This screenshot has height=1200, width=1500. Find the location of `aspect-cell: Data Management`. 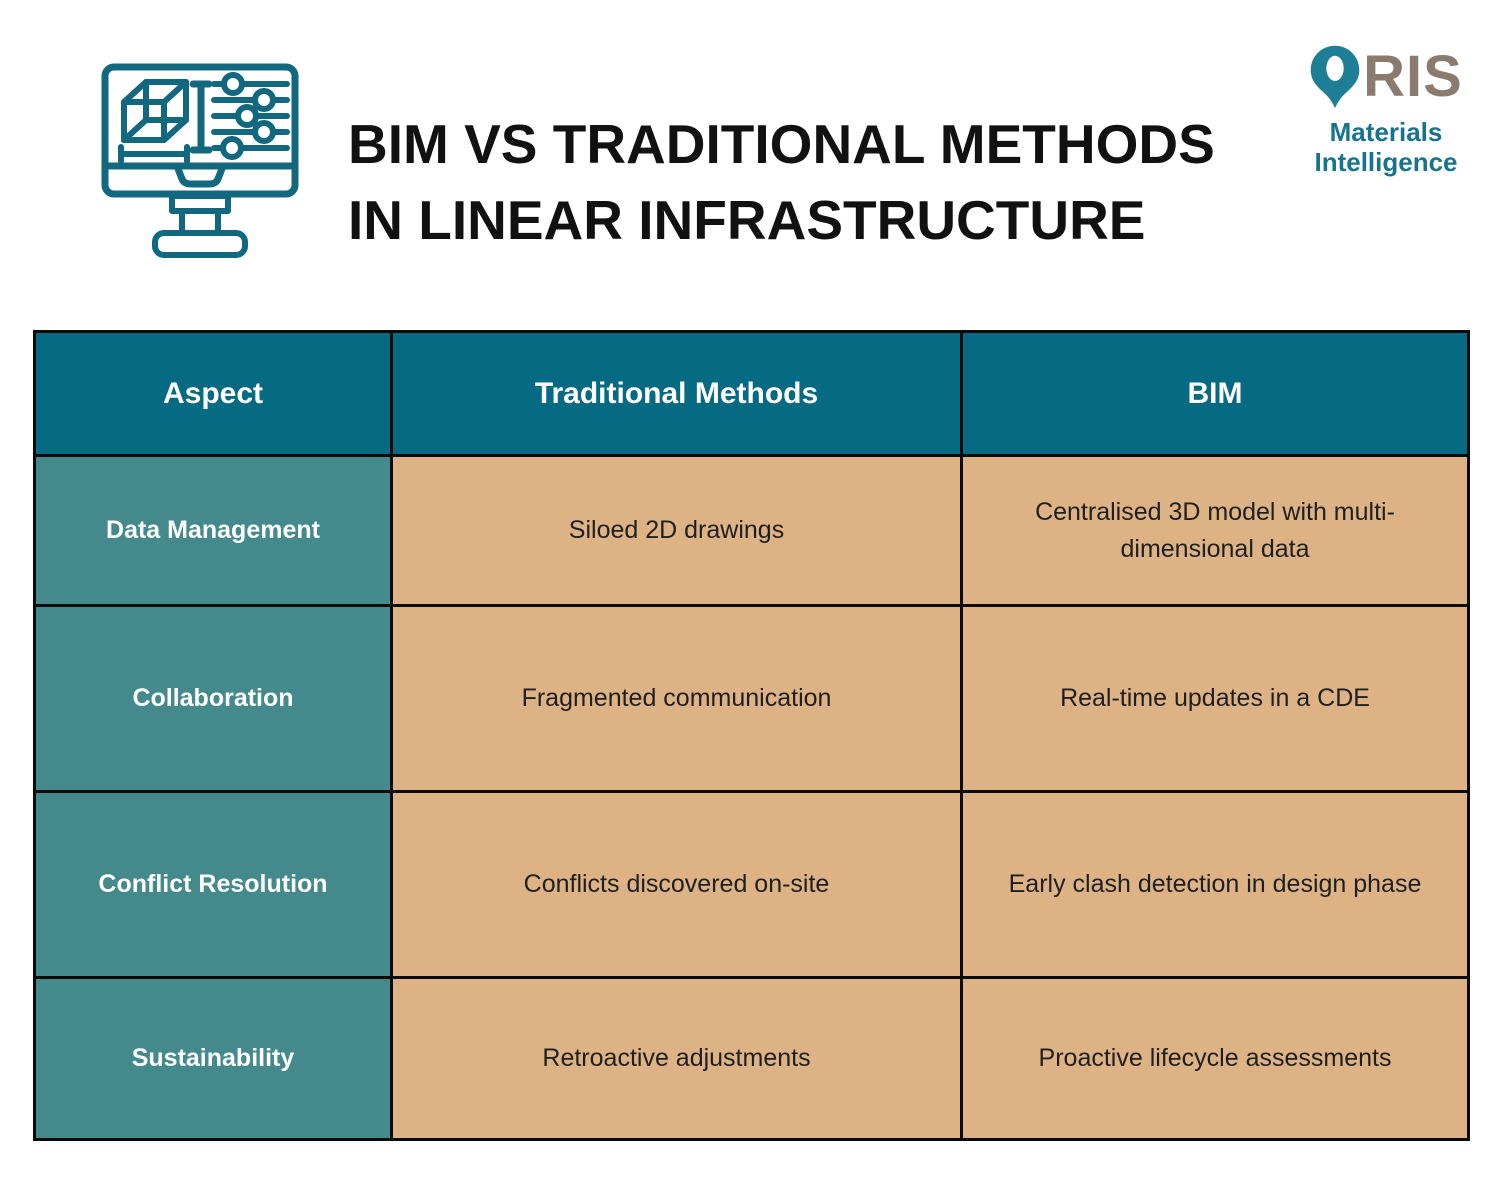

aspect-cell: Data Management is located at coordinates (213, 530).